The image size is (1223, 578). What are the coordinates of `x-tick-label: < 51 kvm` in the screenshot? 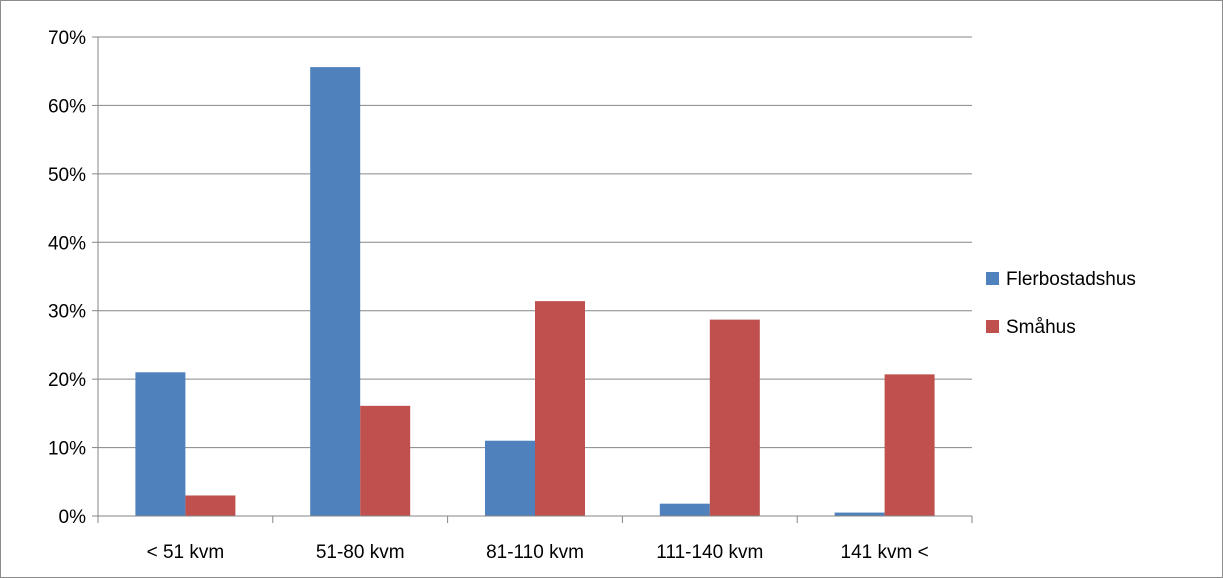 It's located at (186, 552).